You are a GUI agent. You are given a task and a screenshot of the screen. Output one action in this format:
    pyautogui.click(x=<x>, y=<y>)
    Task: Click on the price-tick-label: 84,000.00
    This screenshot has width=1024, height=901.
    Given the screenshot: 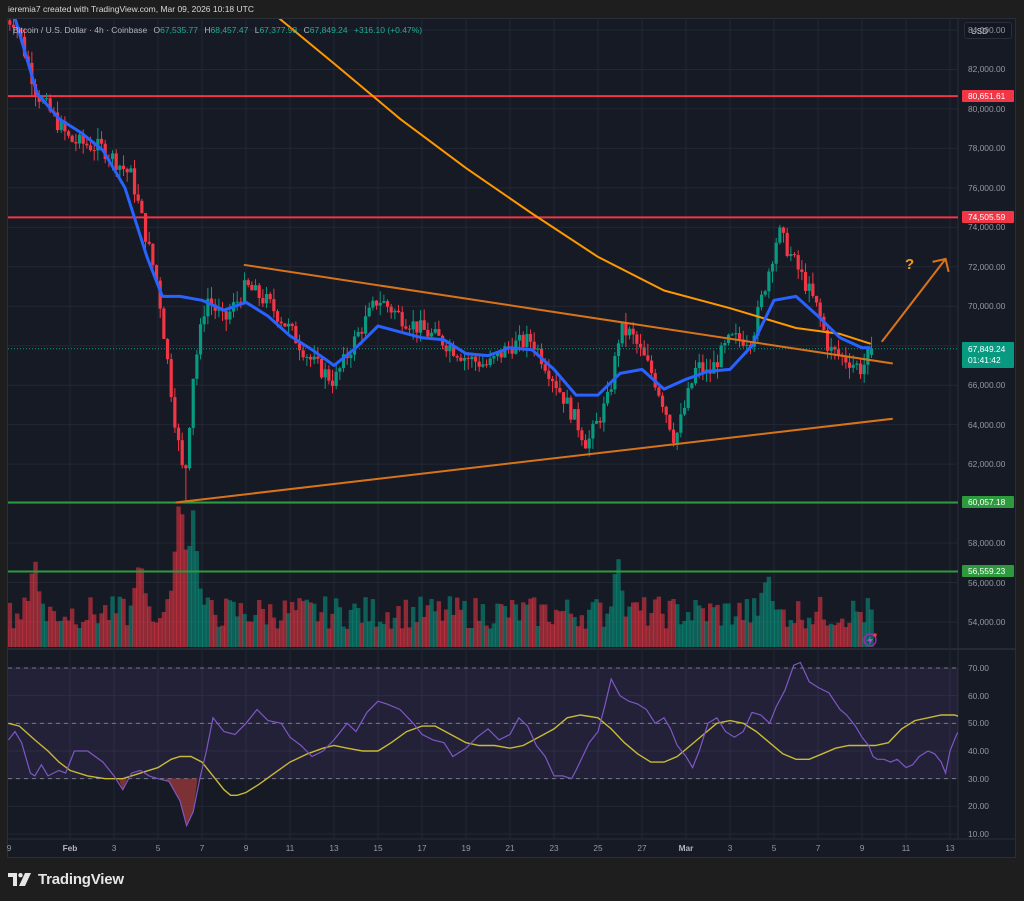 What is the action you would take?
    pyautogui.click(x=987, y=30)
    